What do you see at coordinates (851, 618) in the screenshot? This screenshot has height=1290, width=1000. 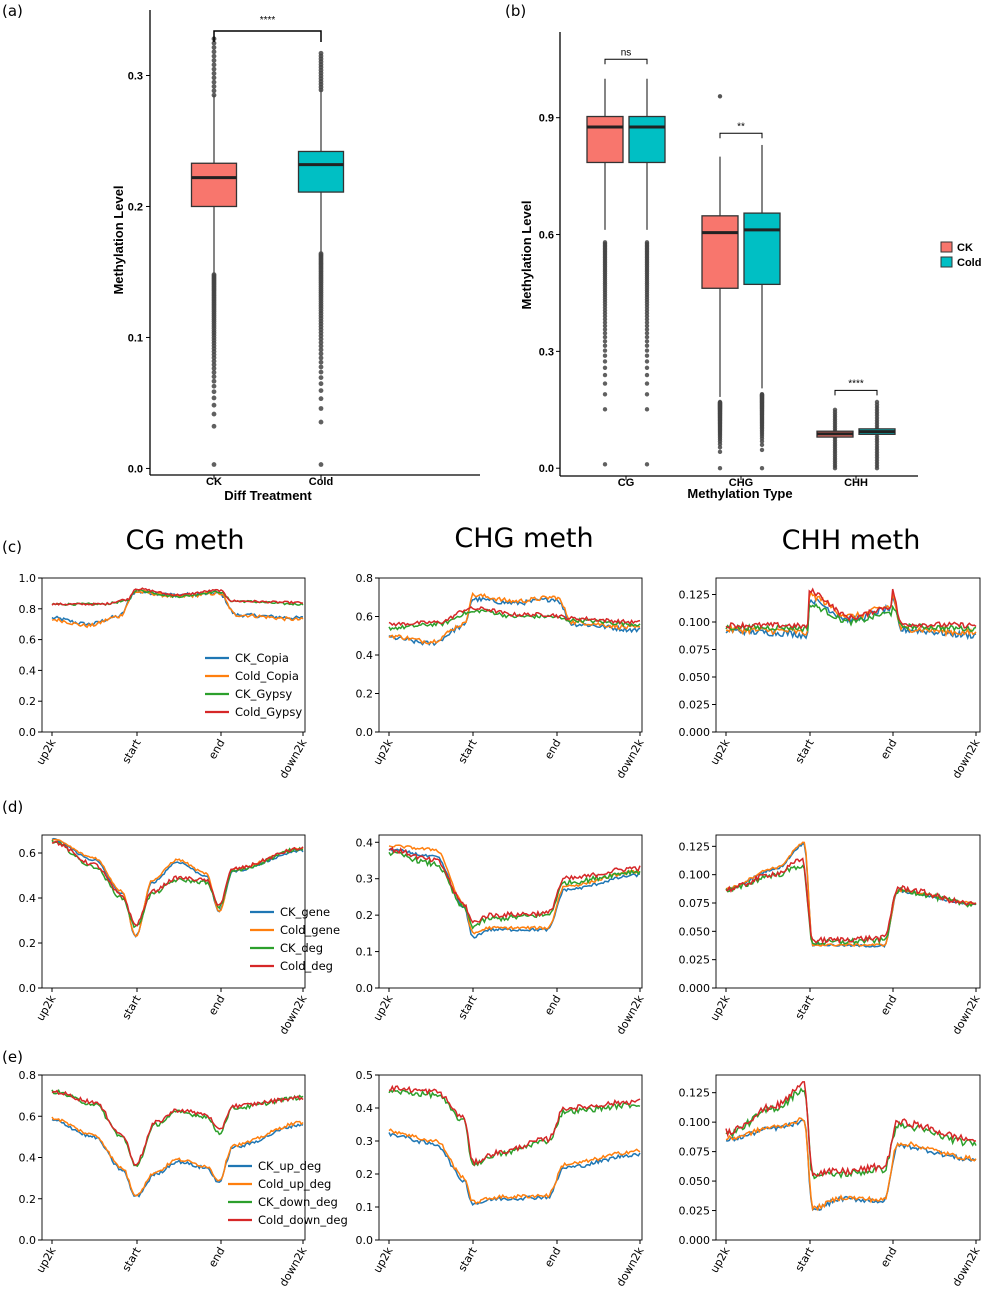 I see `series-line-CK_Gypsy` at bounding box center [851, 618].